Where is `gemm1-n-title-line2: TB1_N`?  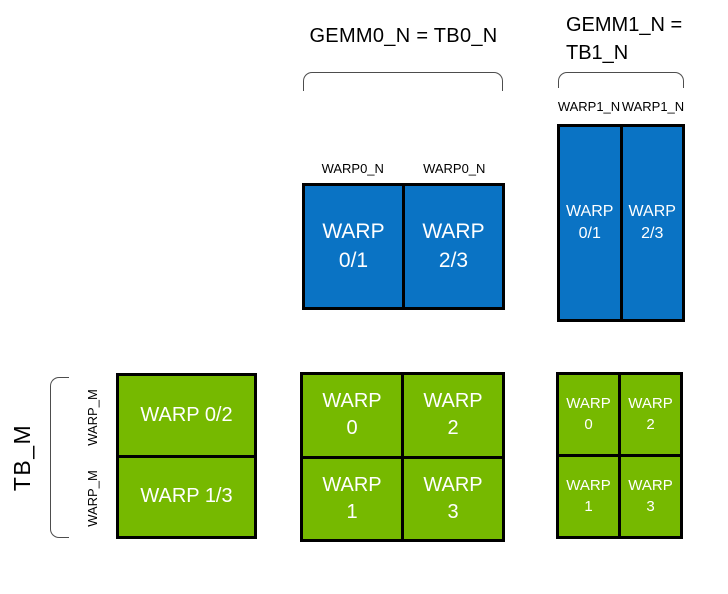 gemm1-n-title-line2: TB1_N is located at coordinates (597, 53).